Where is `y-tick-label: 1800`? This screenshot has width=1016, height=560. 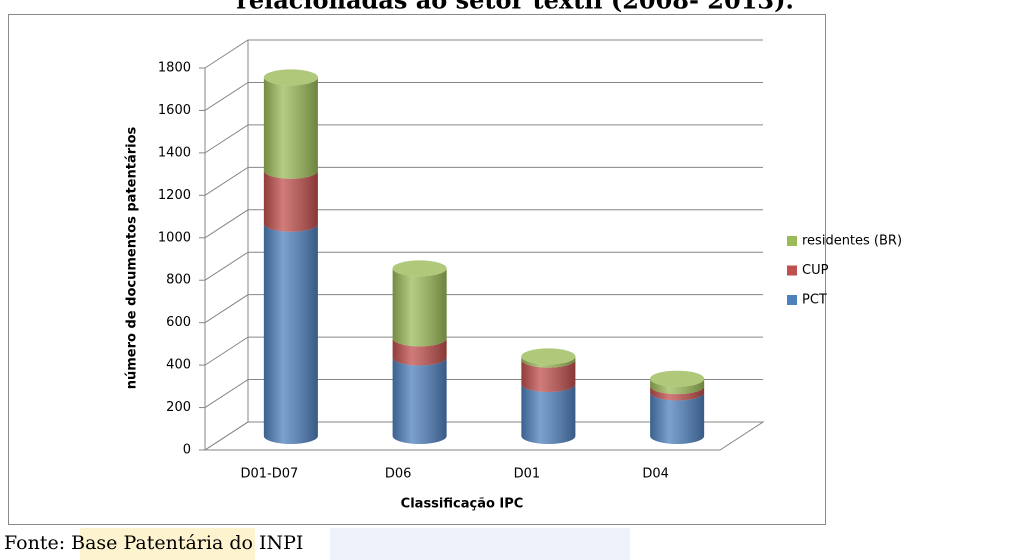 y-tick-label: 1800 is located at coordinates (174, 68).